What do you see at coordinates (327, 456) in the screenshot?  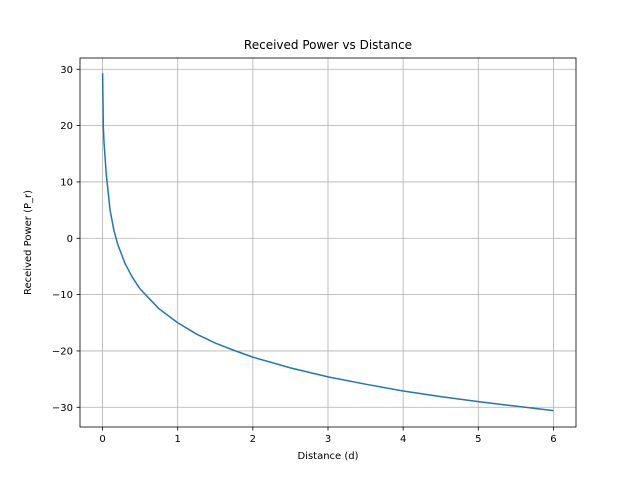 I see `x-axis-label: Distance (d)` at bounding box center [327, 456].